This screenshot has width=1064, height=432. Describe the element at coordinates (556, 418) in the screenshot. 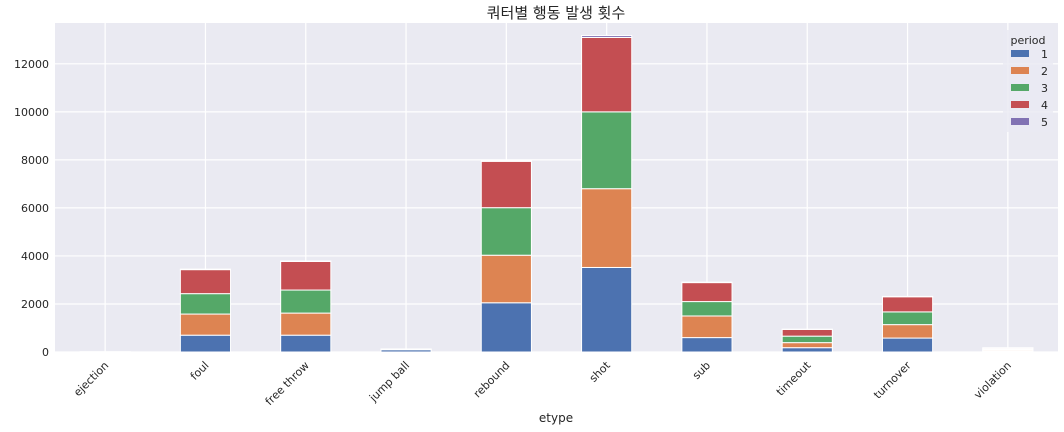

I see `x-axis-label: etype` at that location.